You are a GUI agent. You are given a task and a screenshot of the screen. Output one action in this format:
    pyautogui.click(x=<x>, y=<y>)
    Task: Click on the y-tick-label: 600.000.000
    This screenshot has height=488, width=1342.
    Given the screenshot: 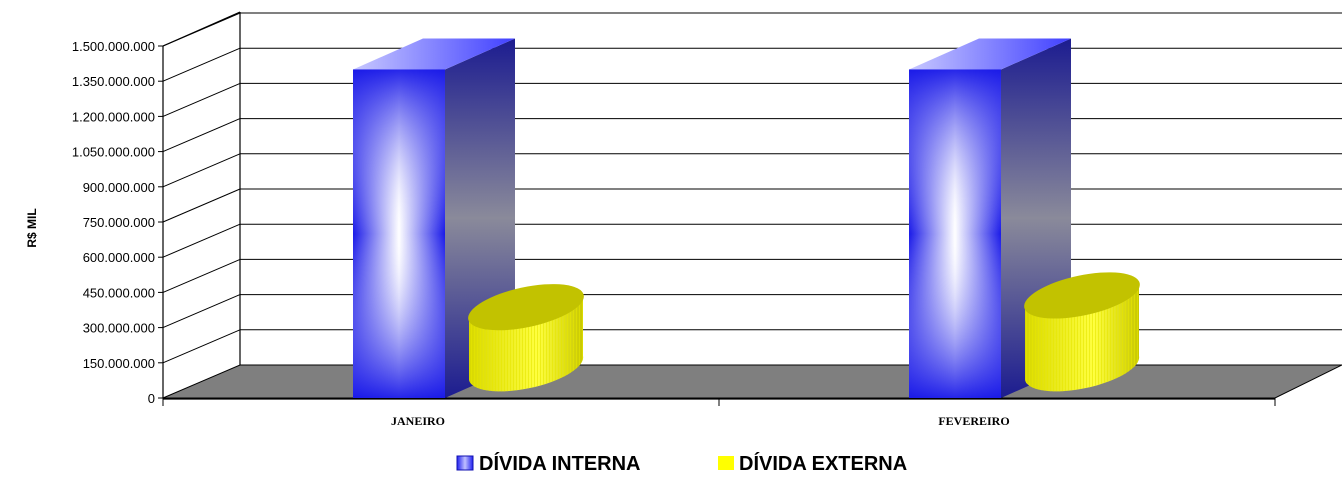 What is the action you would take?
    pyautogui.click(x=119, y=257)
    